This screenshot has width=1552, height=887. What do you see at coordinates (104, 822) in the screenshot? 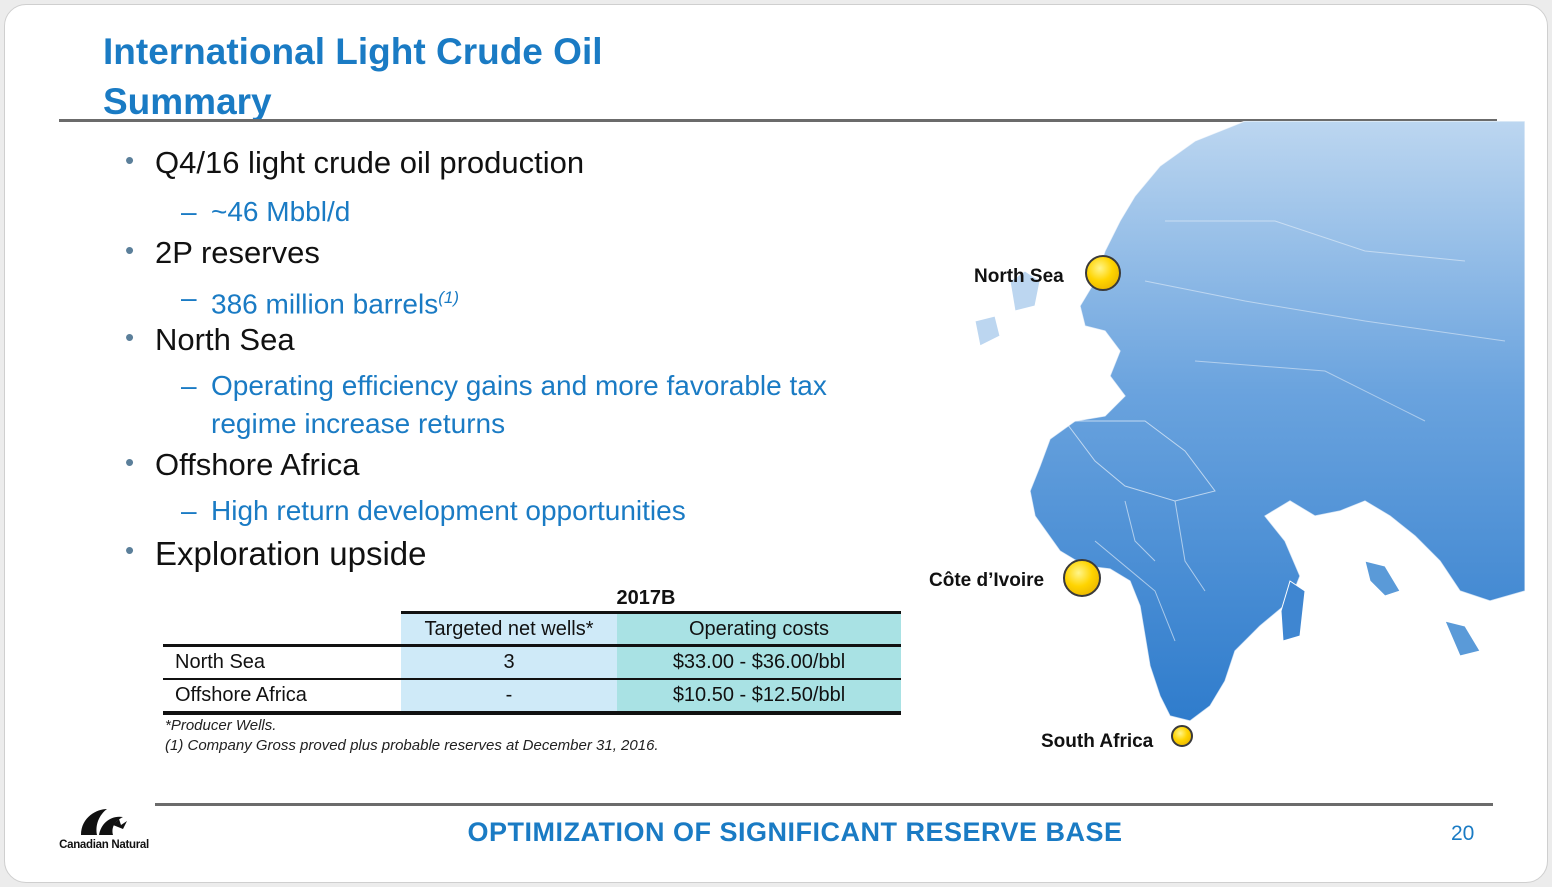
I see `logo-icon` at bounding box center [104, 822].